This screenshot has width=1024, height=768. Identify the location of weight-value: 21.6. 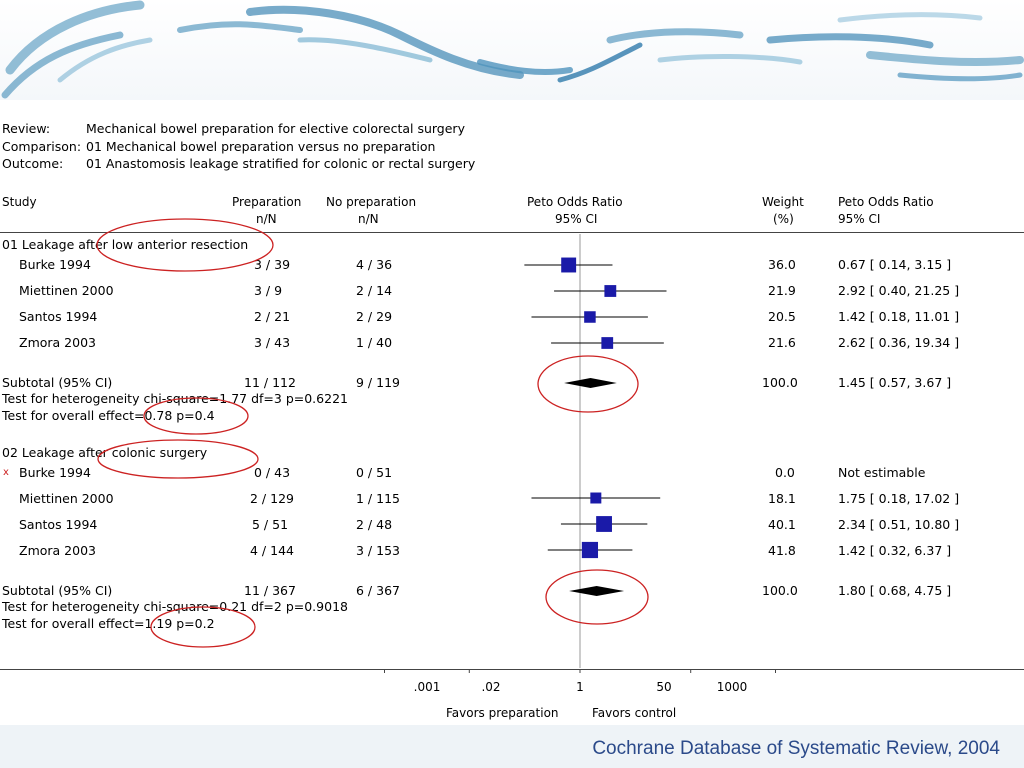
(782, 342).